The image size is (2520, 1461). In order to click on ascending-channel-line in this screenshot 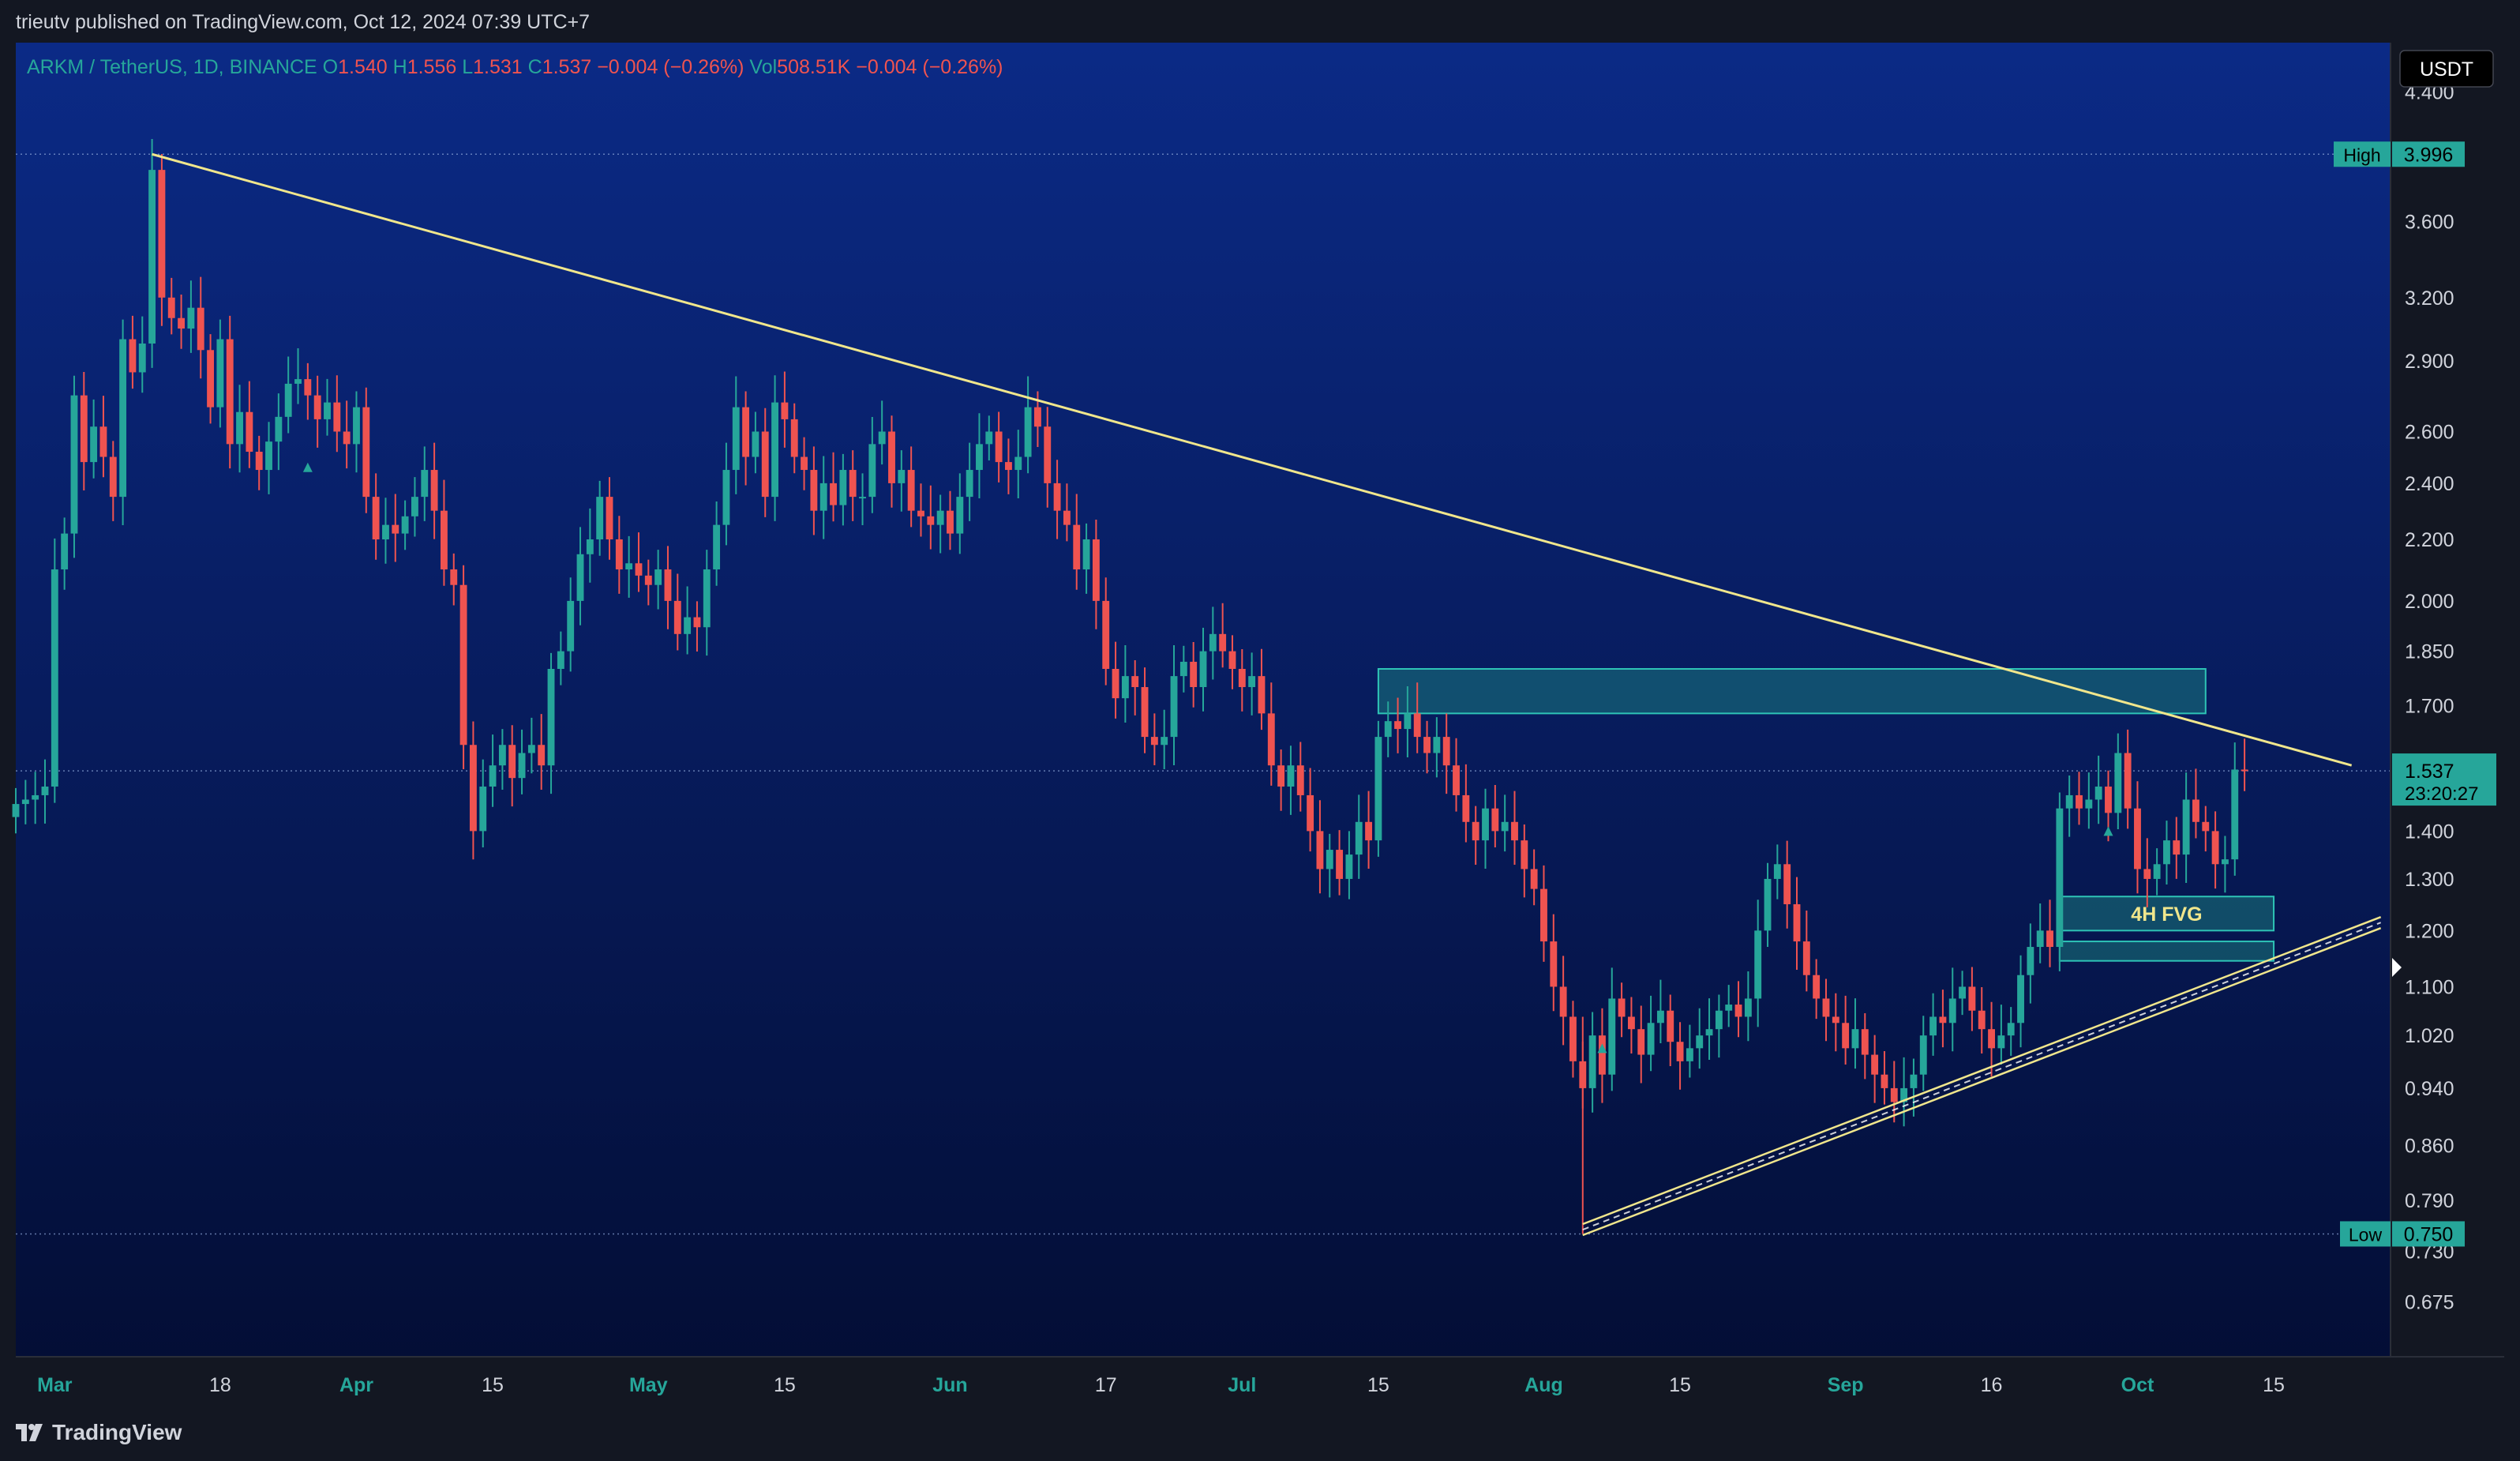, I will do `click(1982, 1071)`.